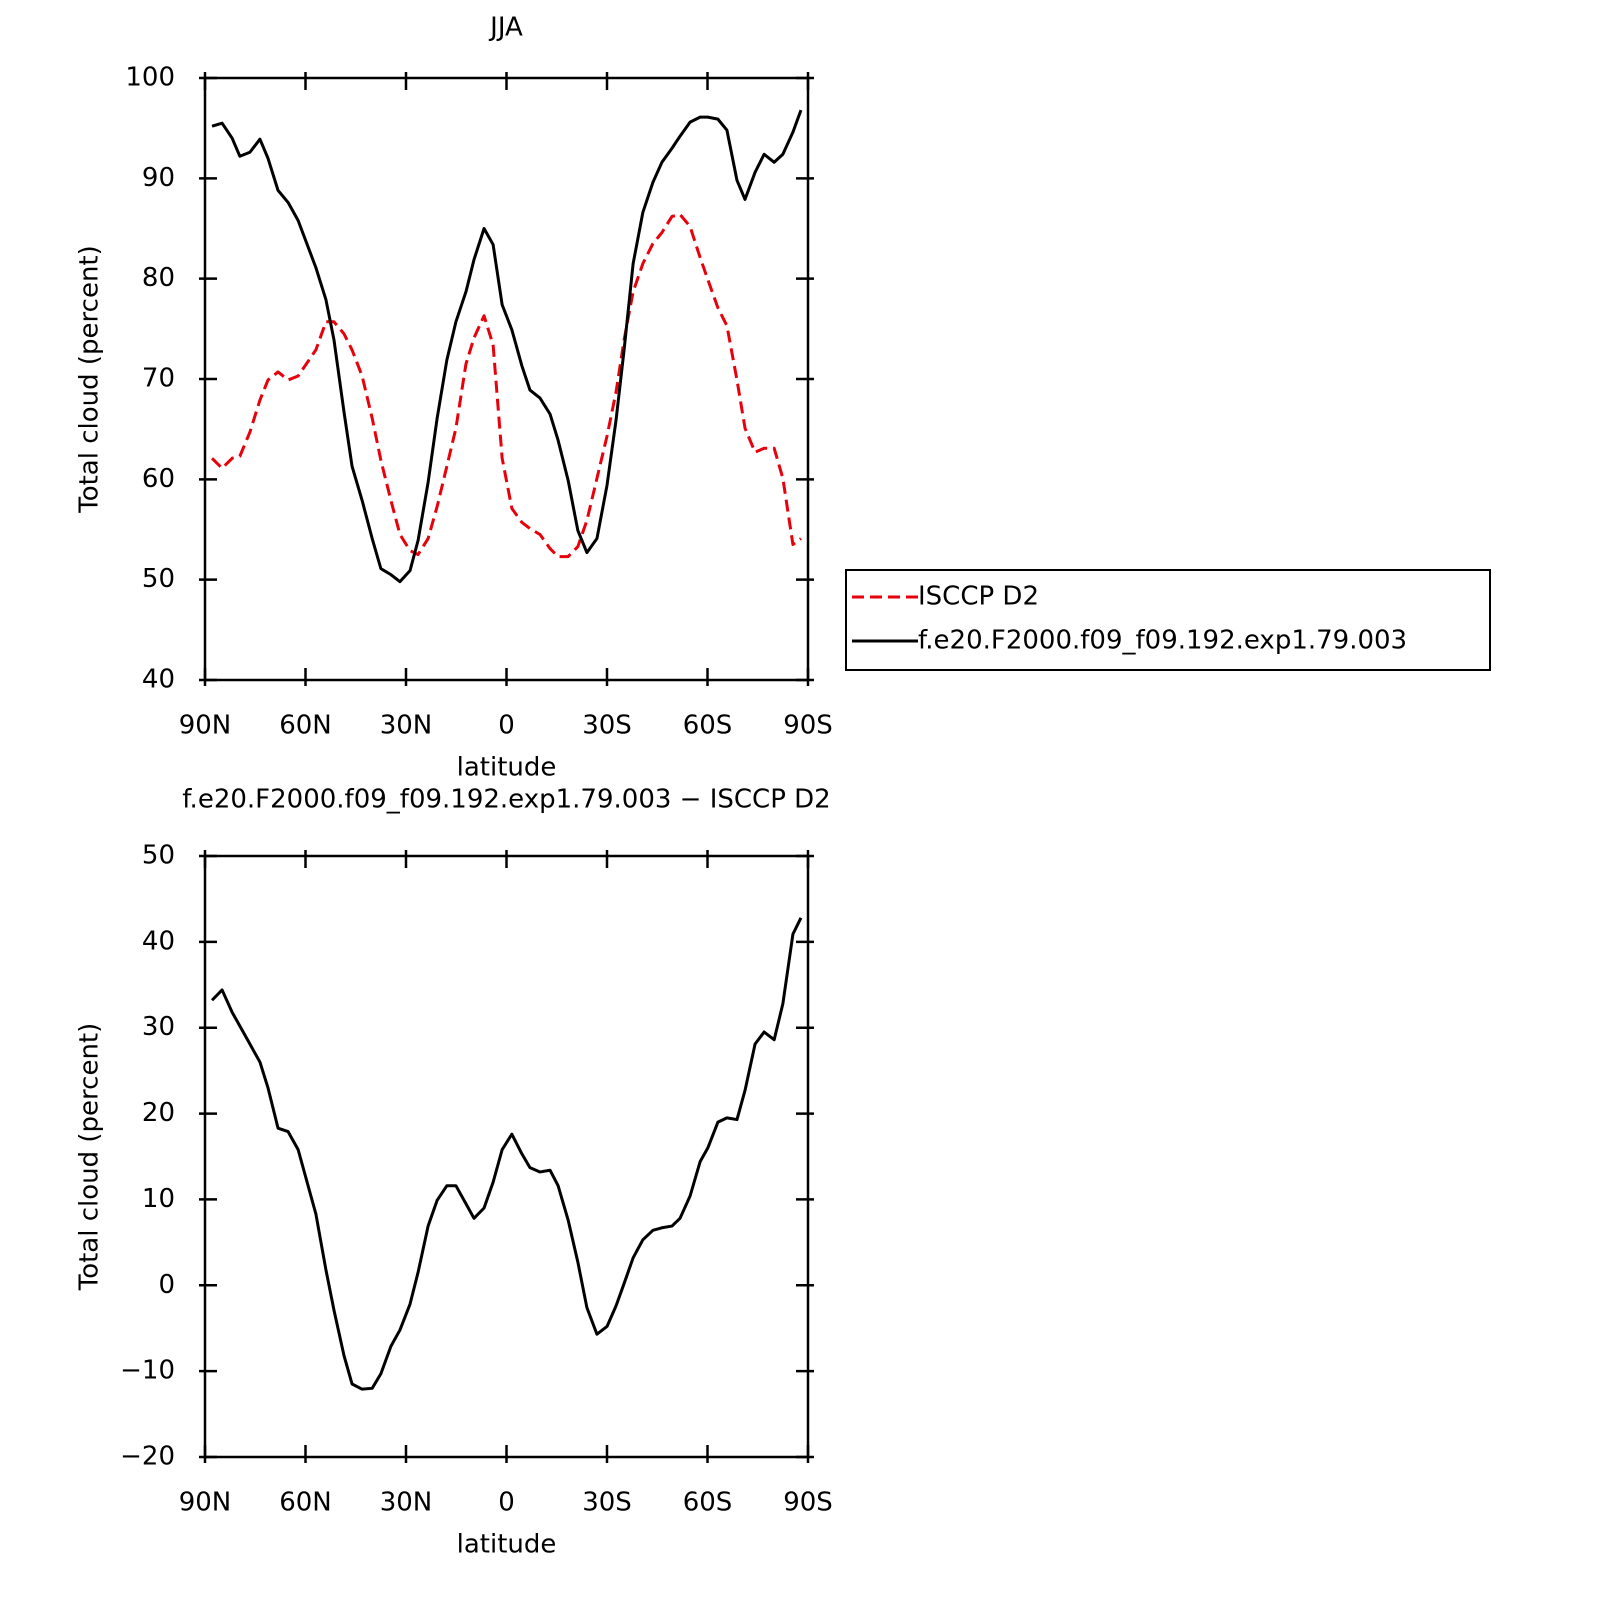 Image resolution: width=1610 pixels, height=1608 pixels. I want to click on y-tick-label: 20, so click(158, 1113).